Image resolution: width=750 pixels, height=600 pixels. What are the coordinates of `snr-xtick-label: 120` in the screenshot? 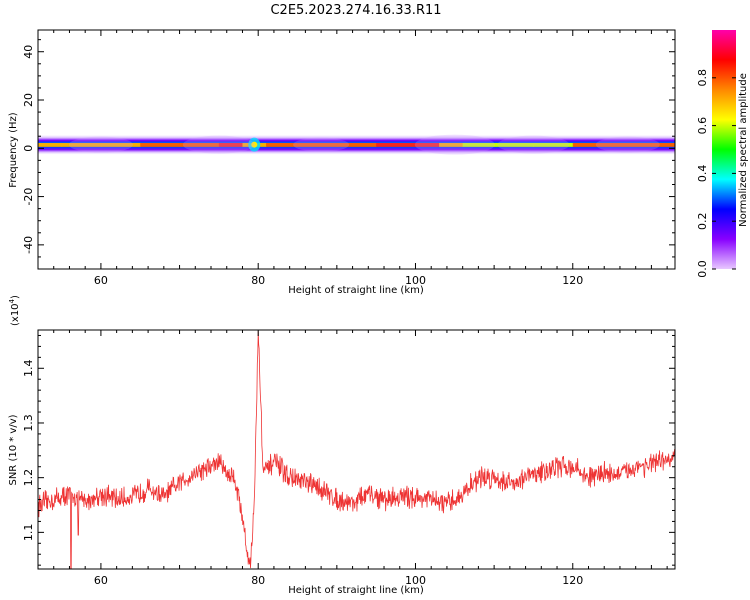 It's located at (572, 580).